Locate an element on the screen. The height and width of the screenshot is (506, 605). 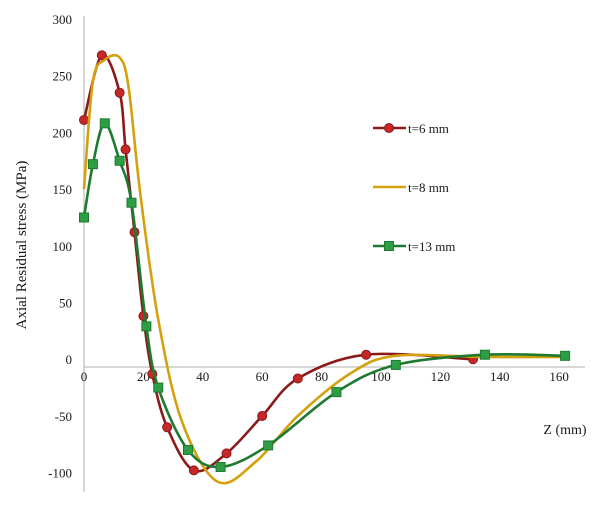
x-tick-label: 160 is located at coordinates (559, 376).